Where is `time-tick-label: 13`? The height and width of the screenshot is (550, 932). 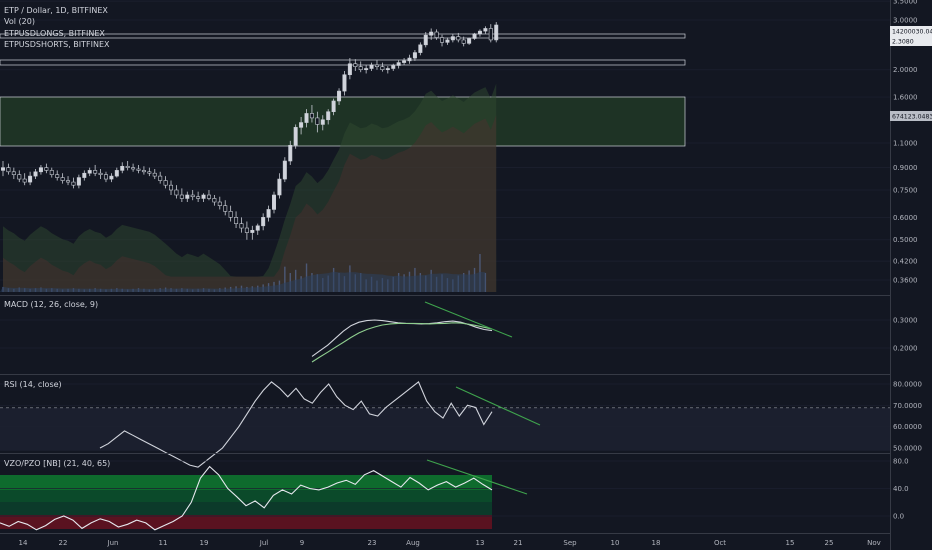 time-tick-label: 13 is located at coordinates (480, 543).